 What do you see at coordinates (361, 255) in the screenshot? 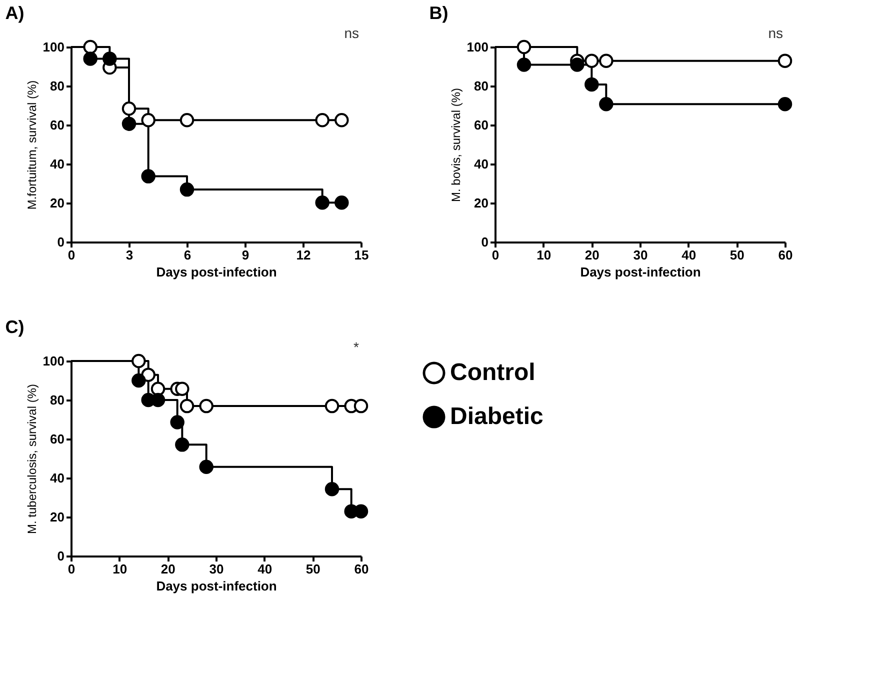
I see `x-tick-label: 15` at bounding box center [361, 255].